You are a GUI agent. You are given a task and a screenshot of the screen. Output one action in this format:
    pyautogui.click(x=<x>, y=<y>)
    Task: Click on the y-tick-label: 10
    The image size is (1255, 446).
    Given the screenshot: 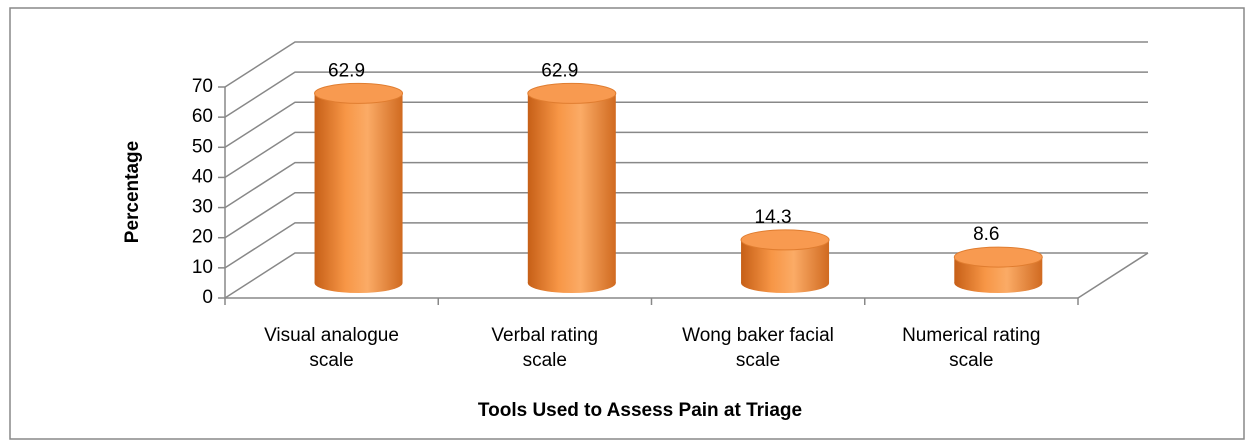 What is the action you would take?
    pyautogui.click(x=202, y=267)
    